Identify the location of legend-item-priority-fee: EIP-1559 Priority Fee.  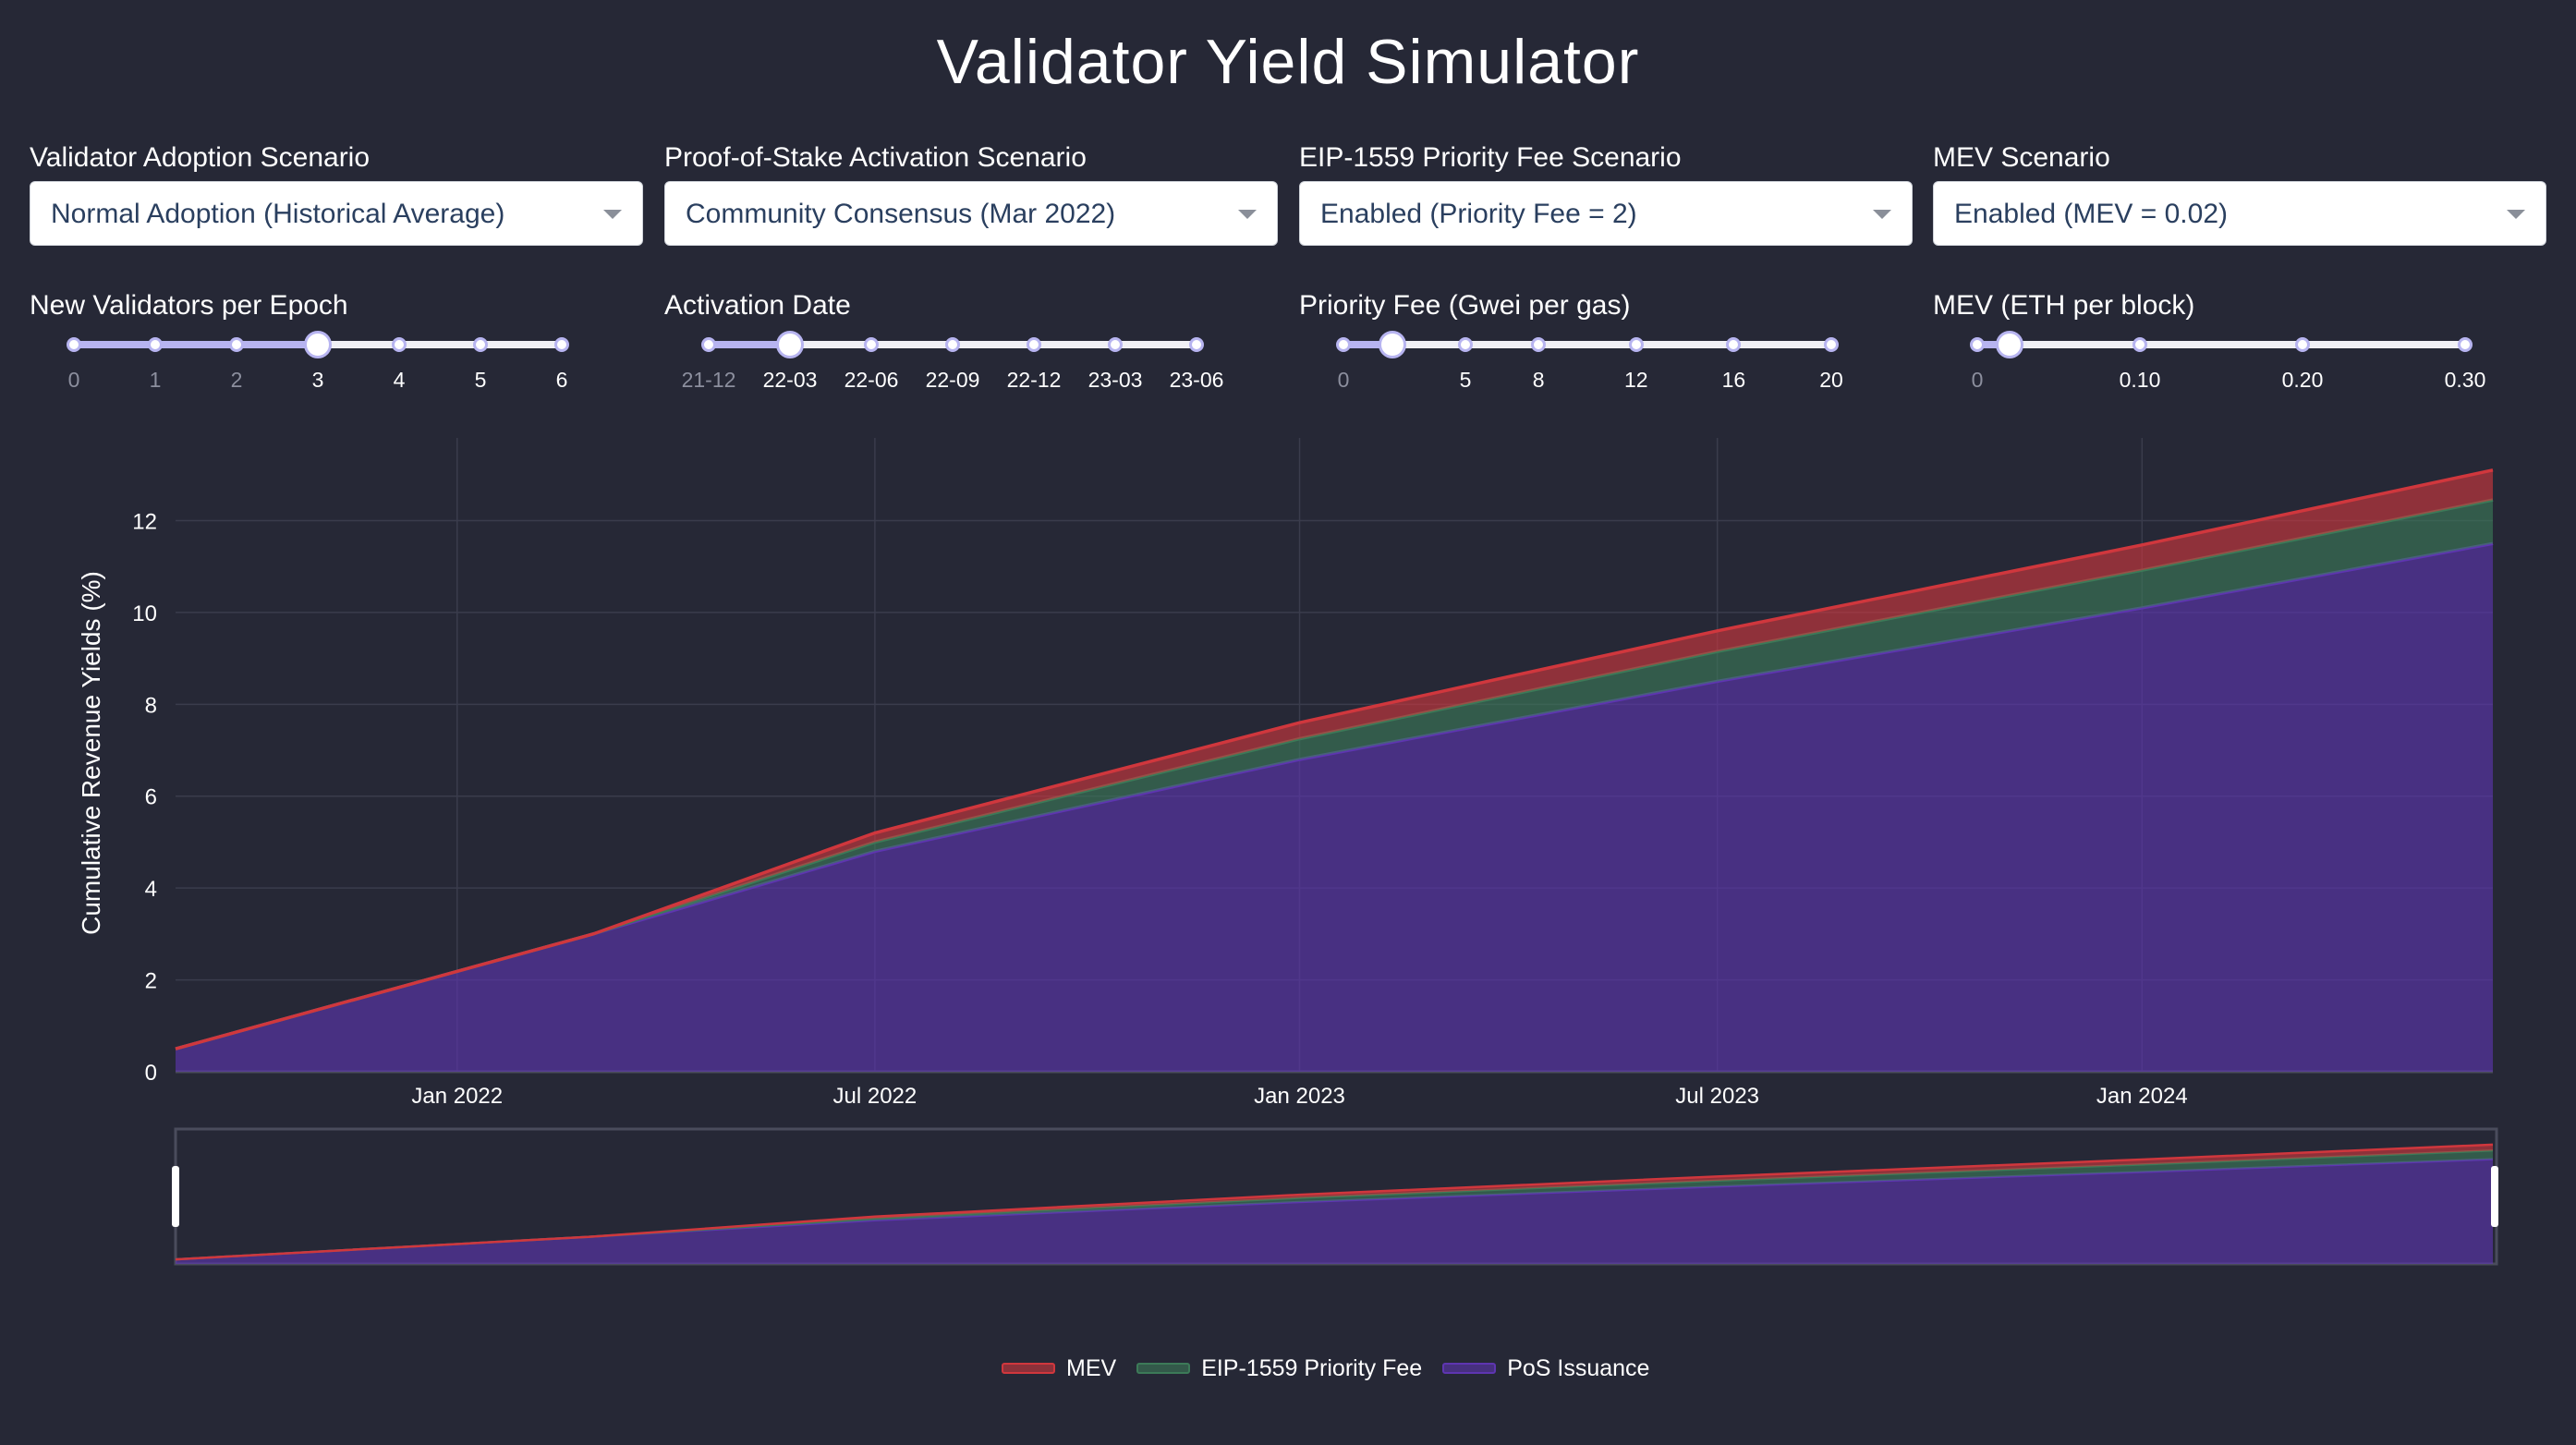
(1279, 1368).